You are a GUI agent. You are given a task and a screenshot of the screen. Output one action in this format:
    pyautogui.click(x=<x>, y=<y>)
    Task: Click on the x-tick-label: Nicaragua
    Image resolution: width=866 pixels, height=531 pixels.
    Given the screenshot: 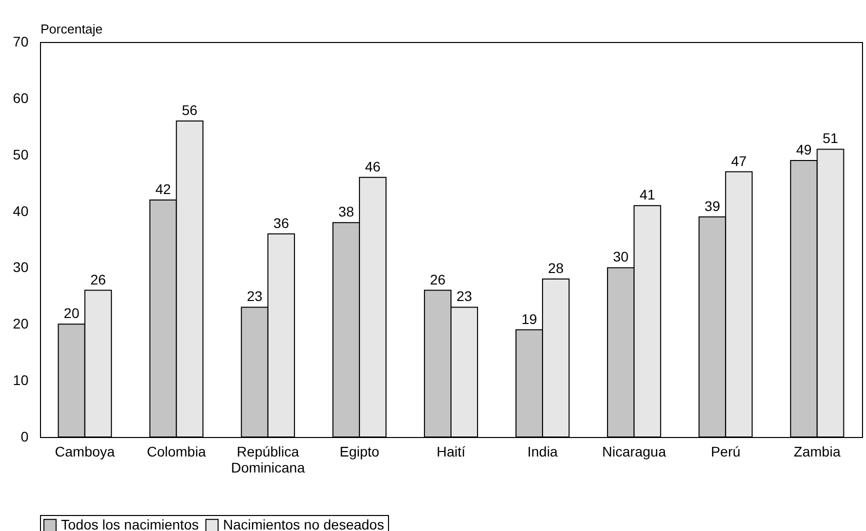 What is the action you would take?
    pyautogui.click(x=634, y=452)
    